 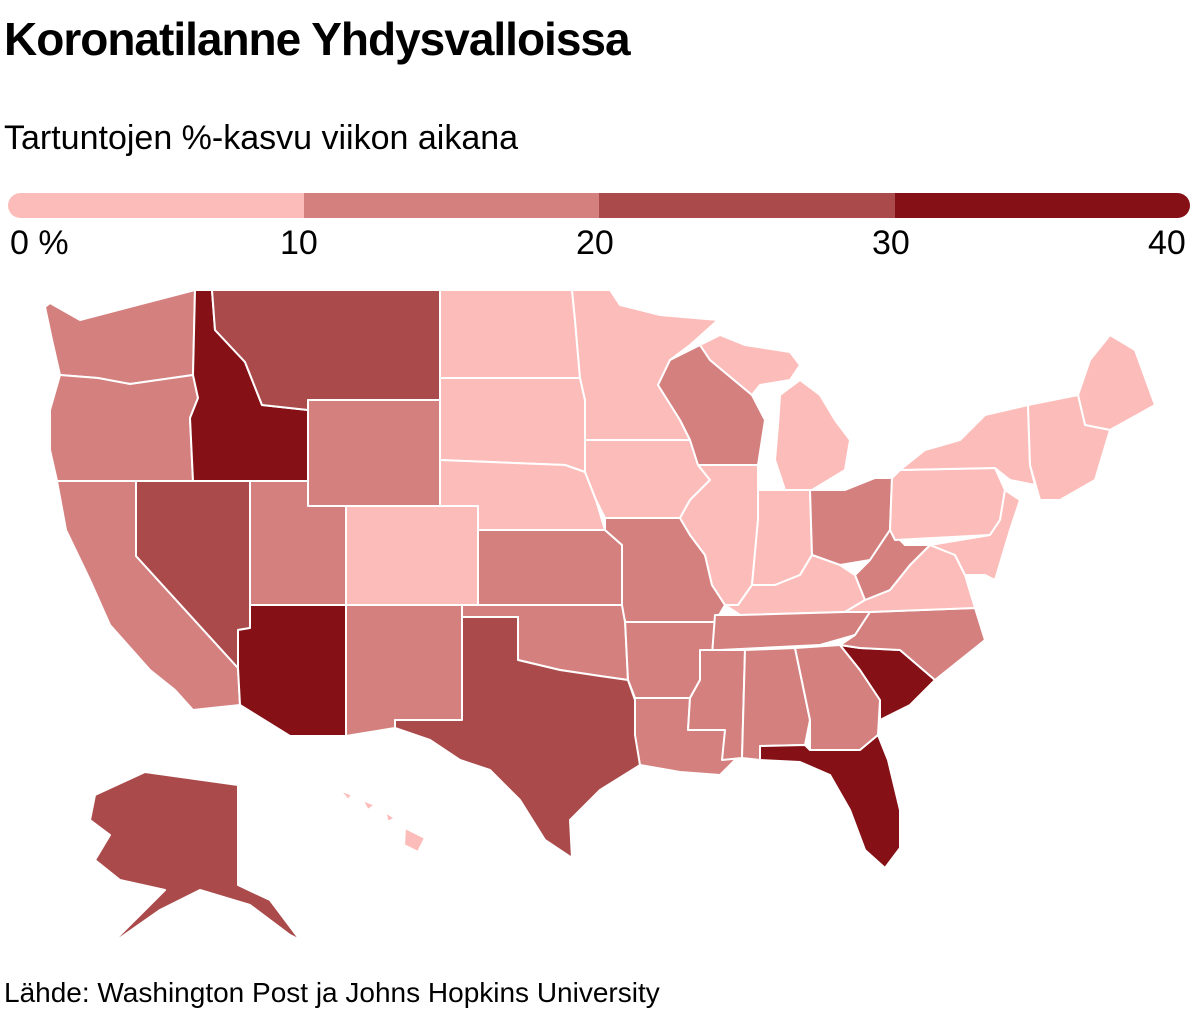 I want to click on chart-subtitle: Tartuntojen %-kasvu viikon aikana, so click(x=261, y=138).